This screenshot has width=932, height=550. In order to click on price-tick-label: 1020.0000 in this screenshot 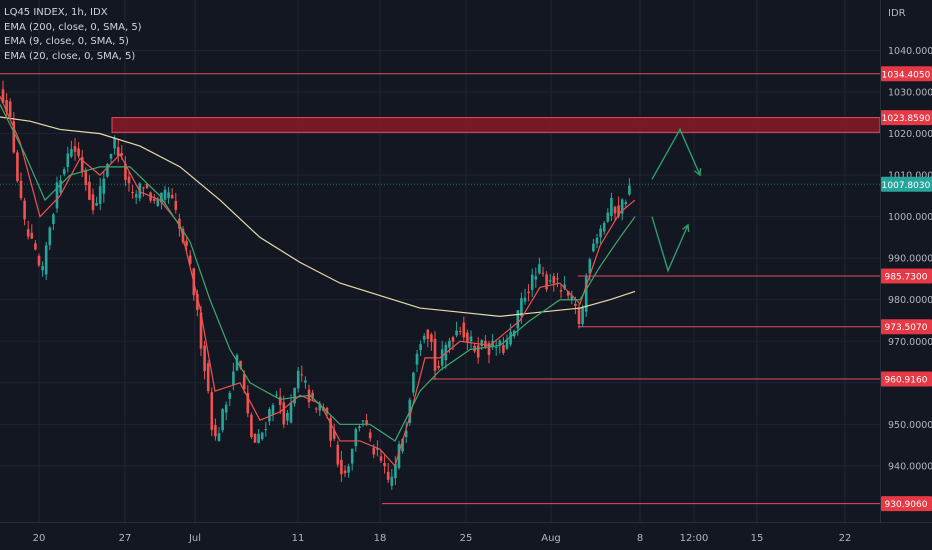, I will do `click(910, 134)`.